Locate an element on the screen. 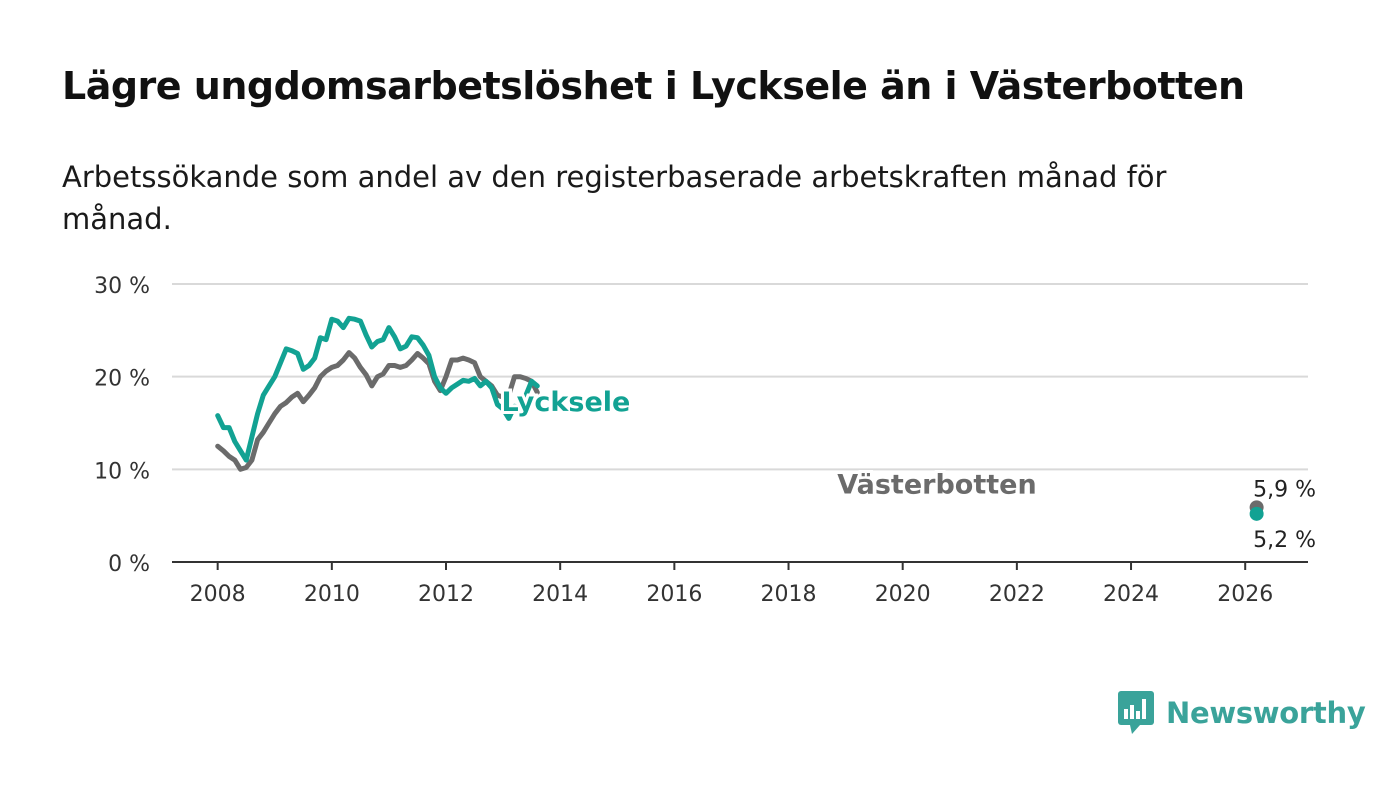 Image resolution: width=1400 pixels, height=794 pixels. x-tick-label: 2018 is located at coordinates (789, 594).